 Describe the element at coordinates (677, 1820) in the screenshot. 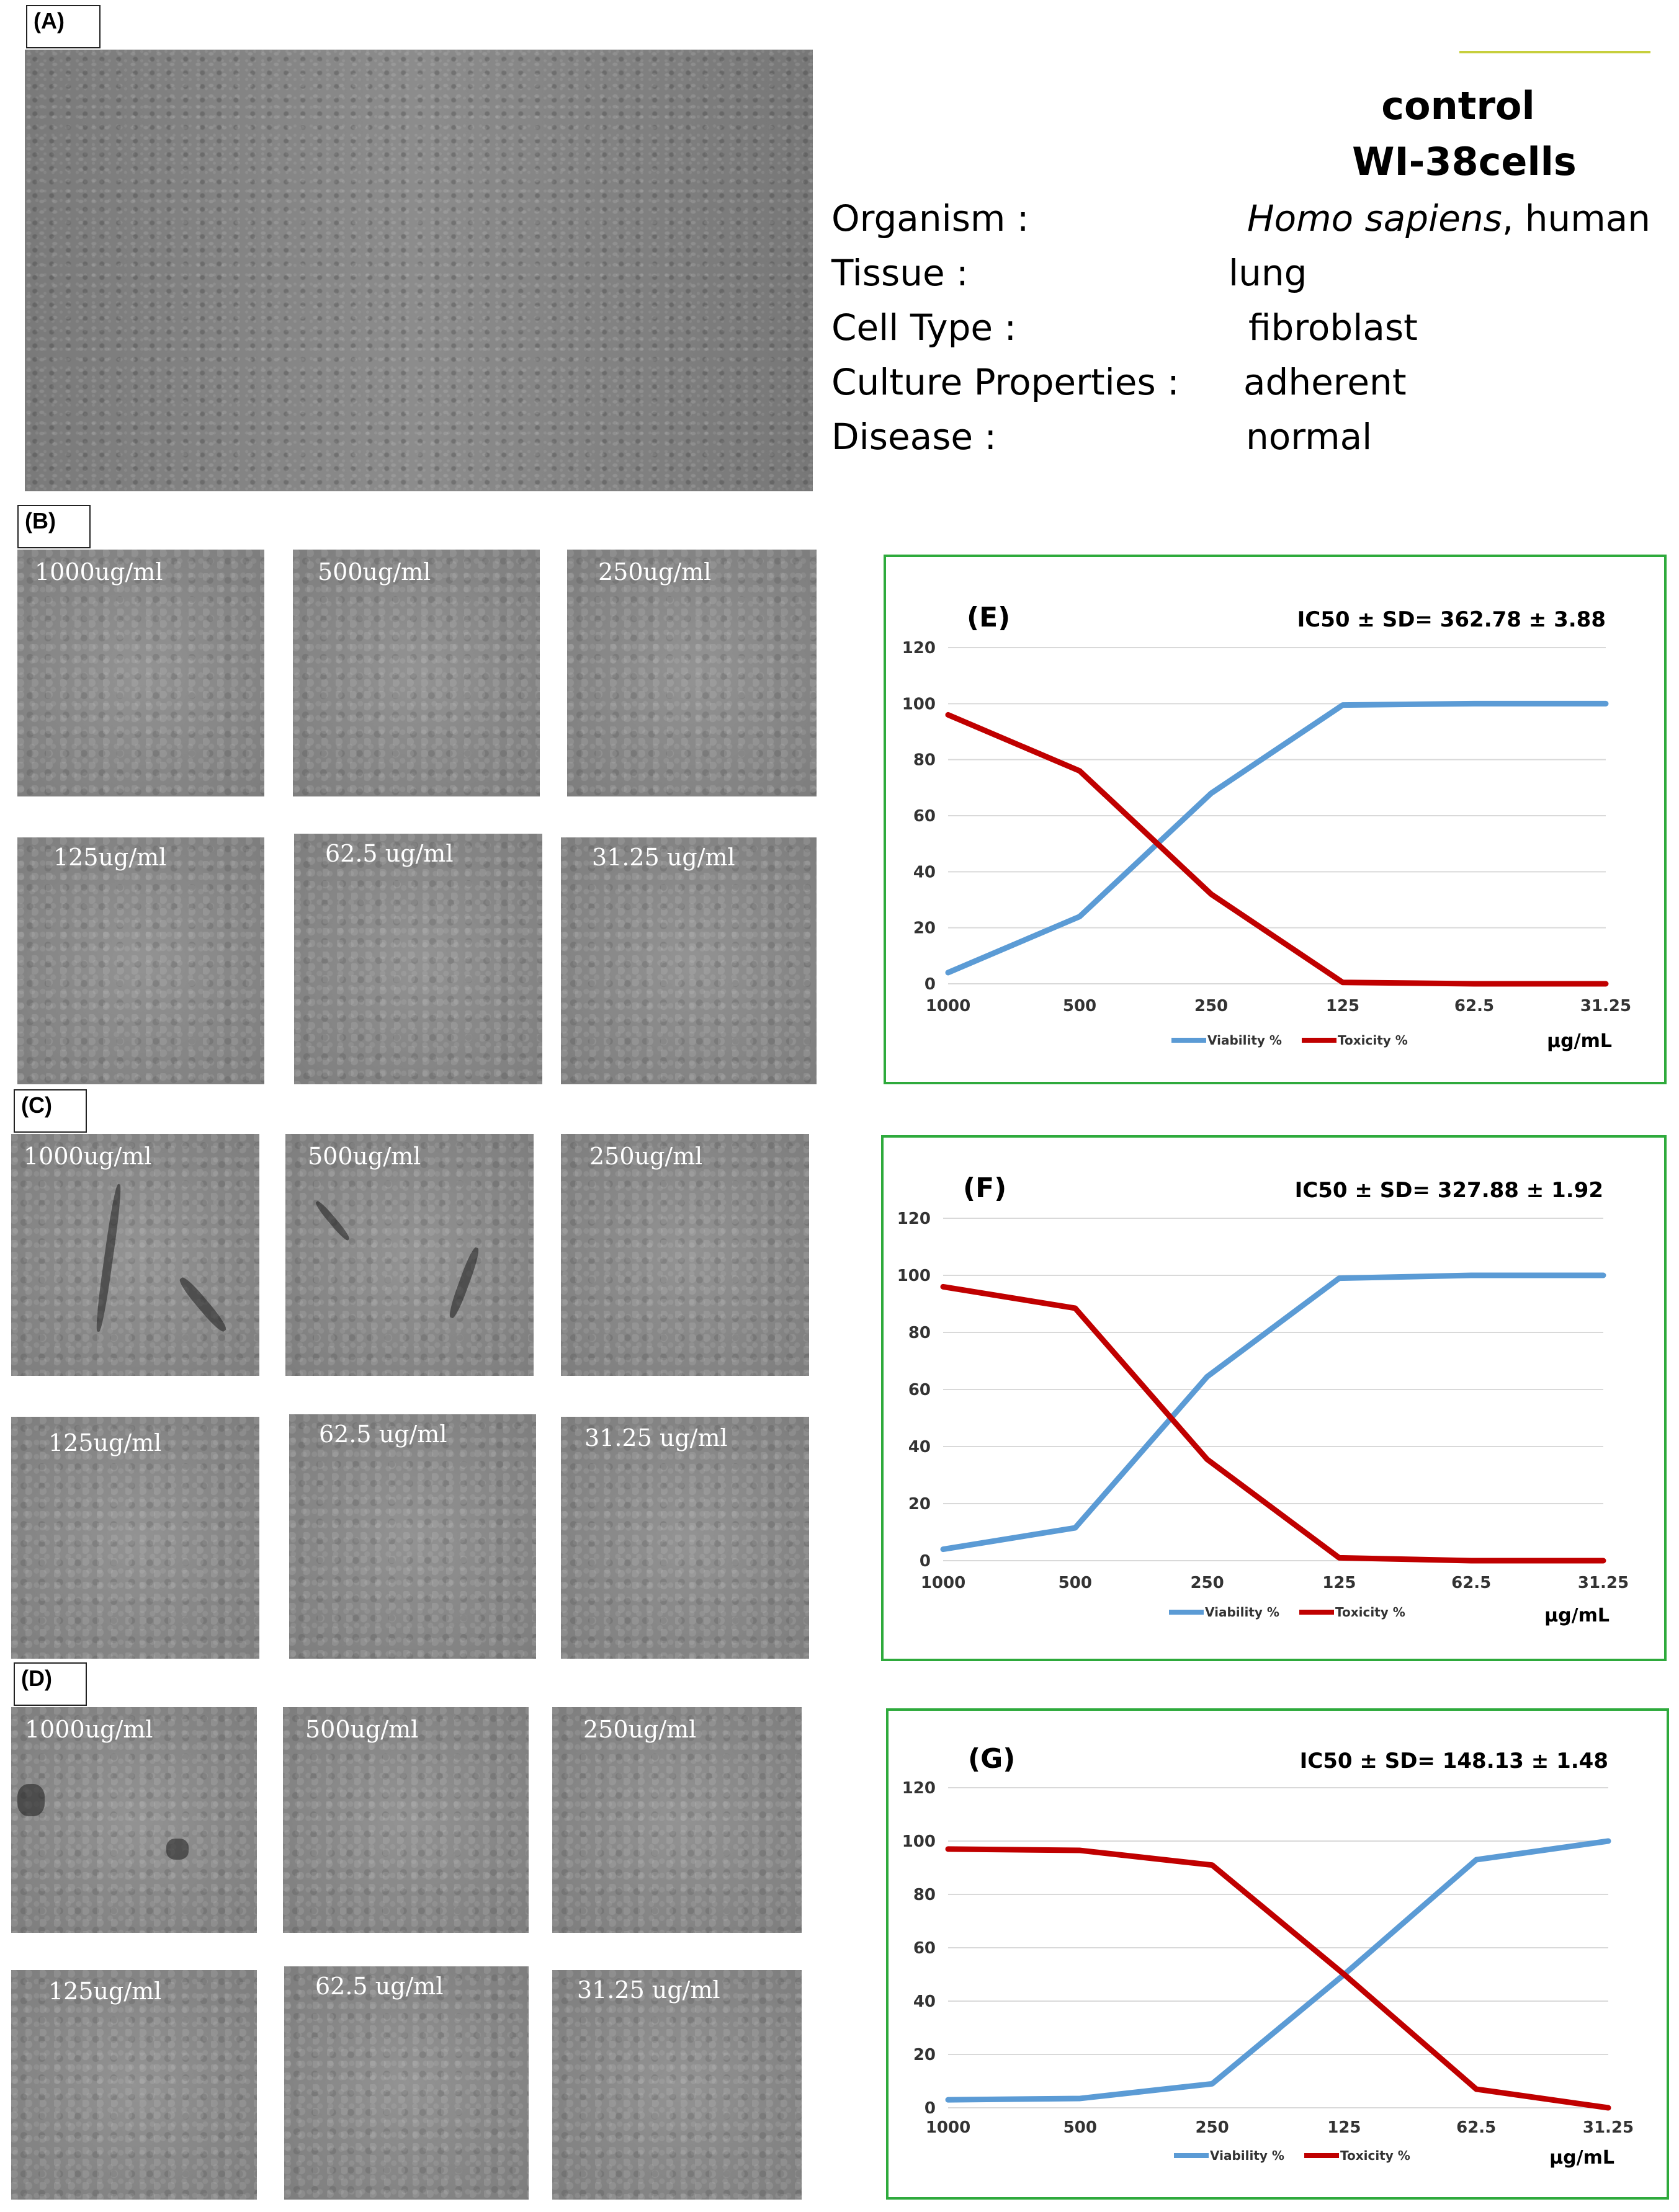

I see `micrograph-d-250: 250ug/ml` at that location.